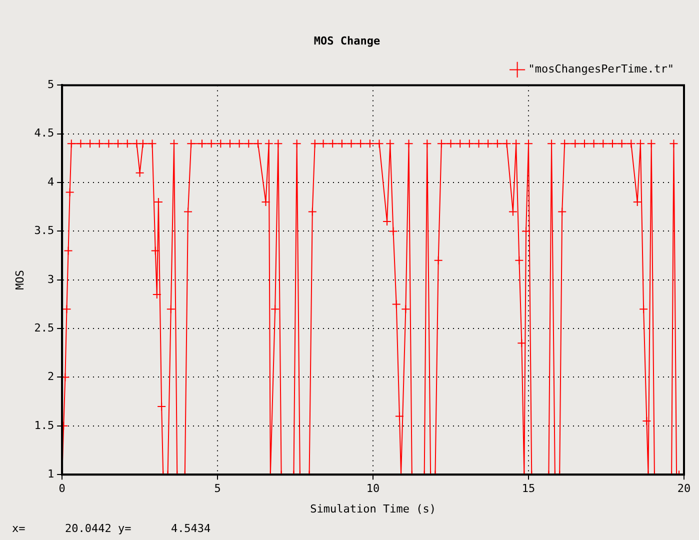 This screenshot has height=540, width=699. Describe the element at coordinates (347, 41) in the screenshot. I see `chart-title: MOS Change` at that location.